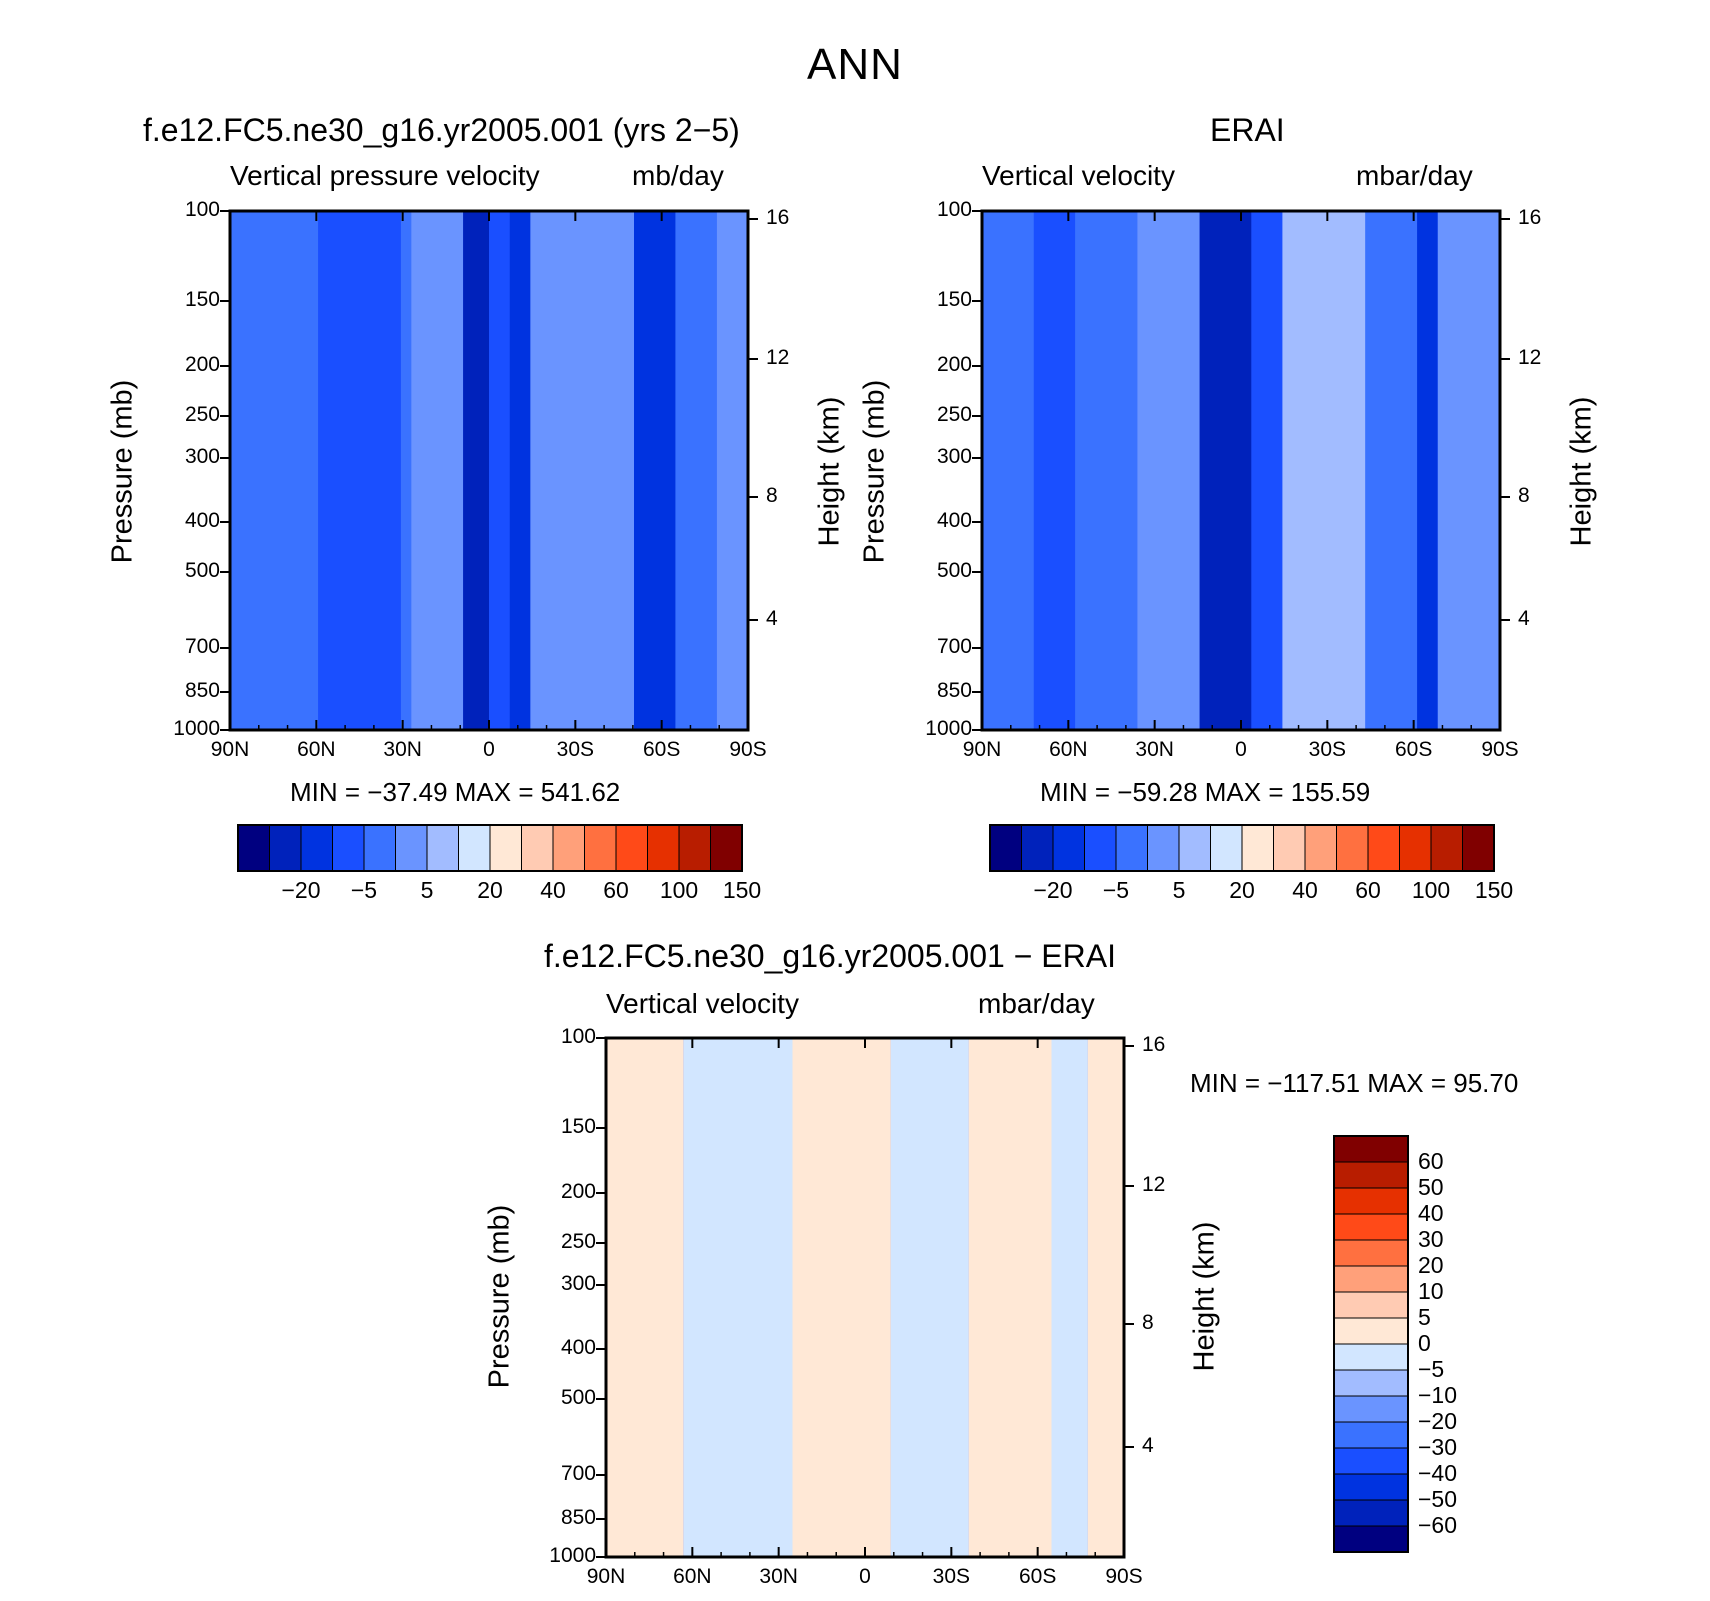 The height and width of the screenshot is (1601, 1710). What do you see at coordinates (1530, 357) in the screenshot?
I see `y2-tick-label: 12` at bounding box center [1530, 357].